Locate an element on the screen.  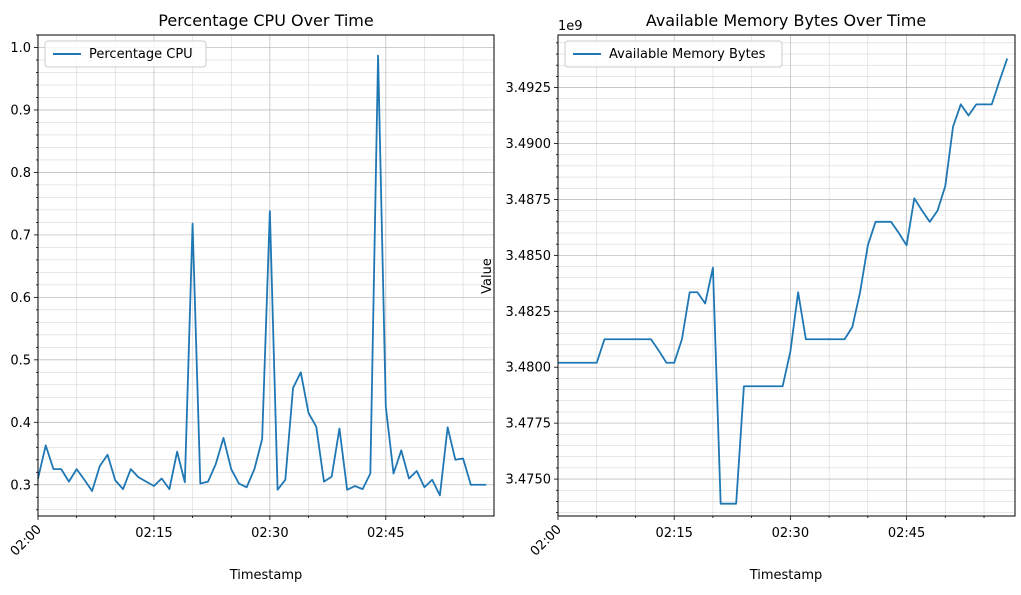
cpu-x-ticks: 02:00 02:15 02:30 02:45 is located at coordinates (236, 537).